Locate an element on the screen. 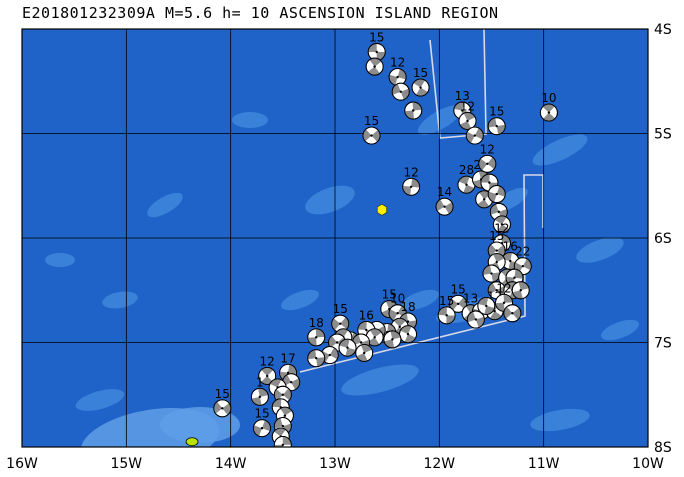 Image resolution: width=684 pixels, height=477 pixels. latitude-tick-label: 6S is located at coordinates (663, 239).